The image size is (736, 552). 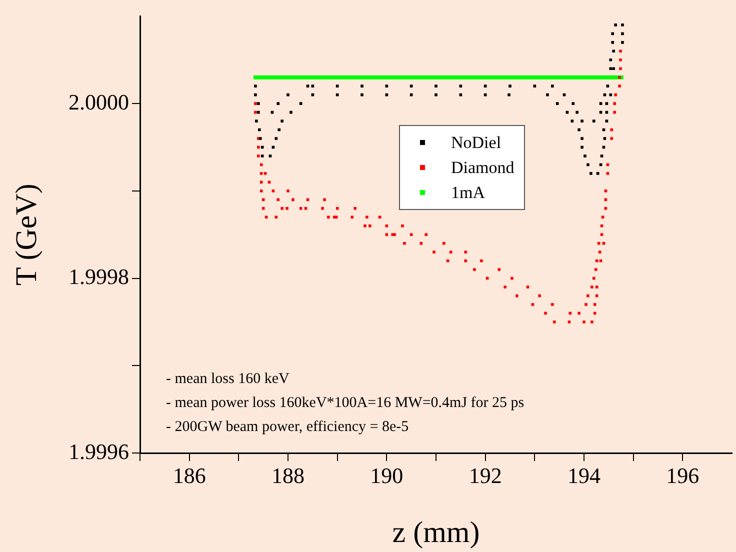 I want to click on y-tick-label: 1.9996, so click(x=98, y=451).